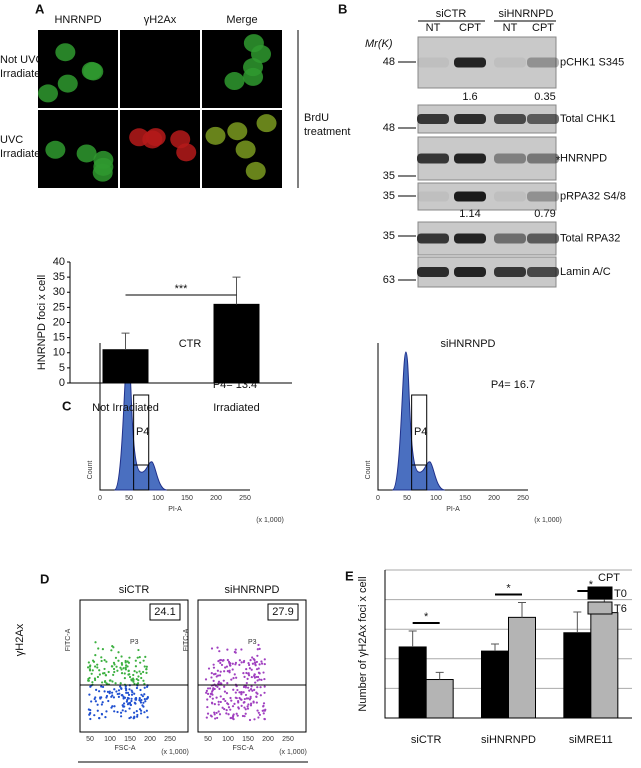 This screenshot has width=641, height=768. I want to click on x-tick-label: 250, so click(245, 498).